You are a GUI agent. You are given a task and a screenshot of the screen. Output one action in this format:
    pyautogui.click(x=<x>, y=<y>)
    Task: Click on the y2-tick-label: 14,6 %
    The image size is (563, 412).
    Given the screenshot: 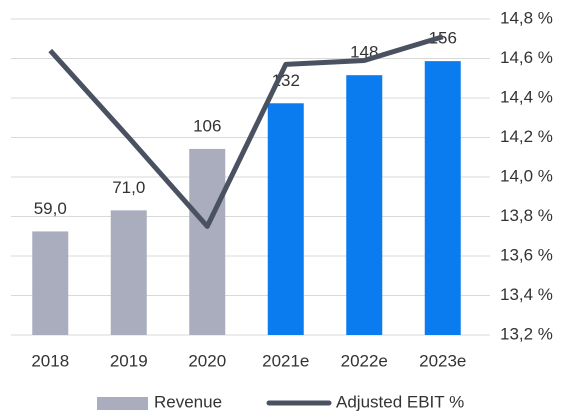 What is the action you would take?
    pyautogui.click(x=526, y=57)
    